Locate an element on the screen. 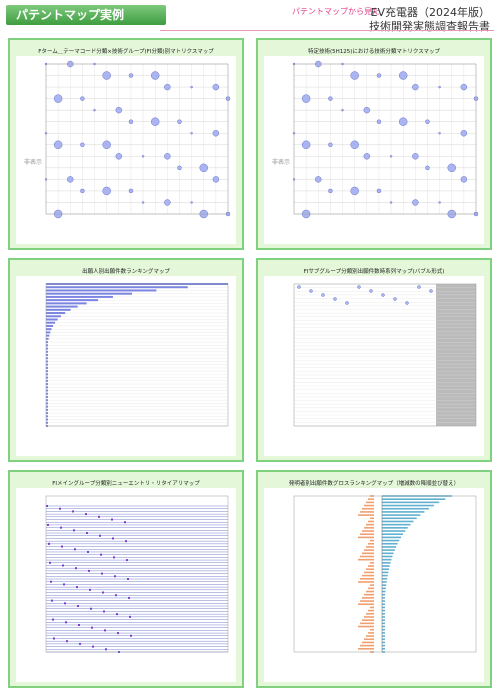 This screenshot has height=694, width=500. chart-image: 非表示 is located at coordinates (126, 150).